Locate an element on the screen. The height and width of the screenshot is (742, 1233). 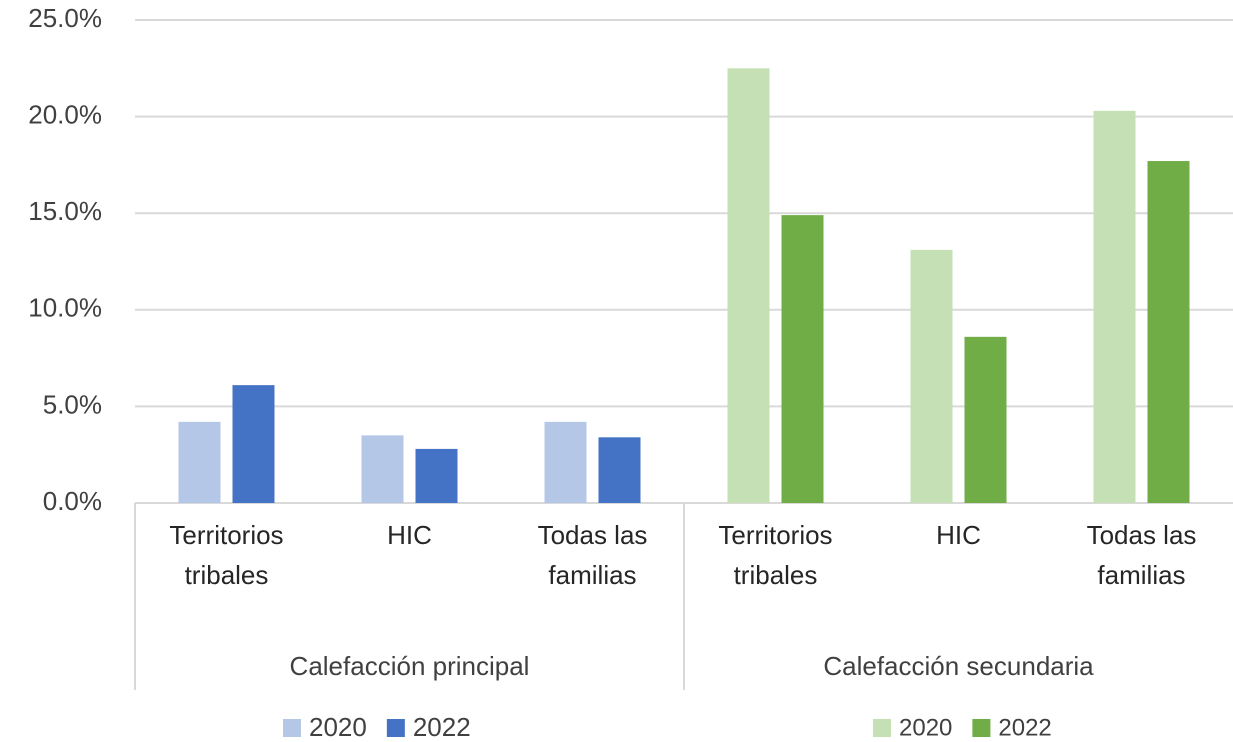
y-tick-label: 20.0% is located at coordinates (65, 114).